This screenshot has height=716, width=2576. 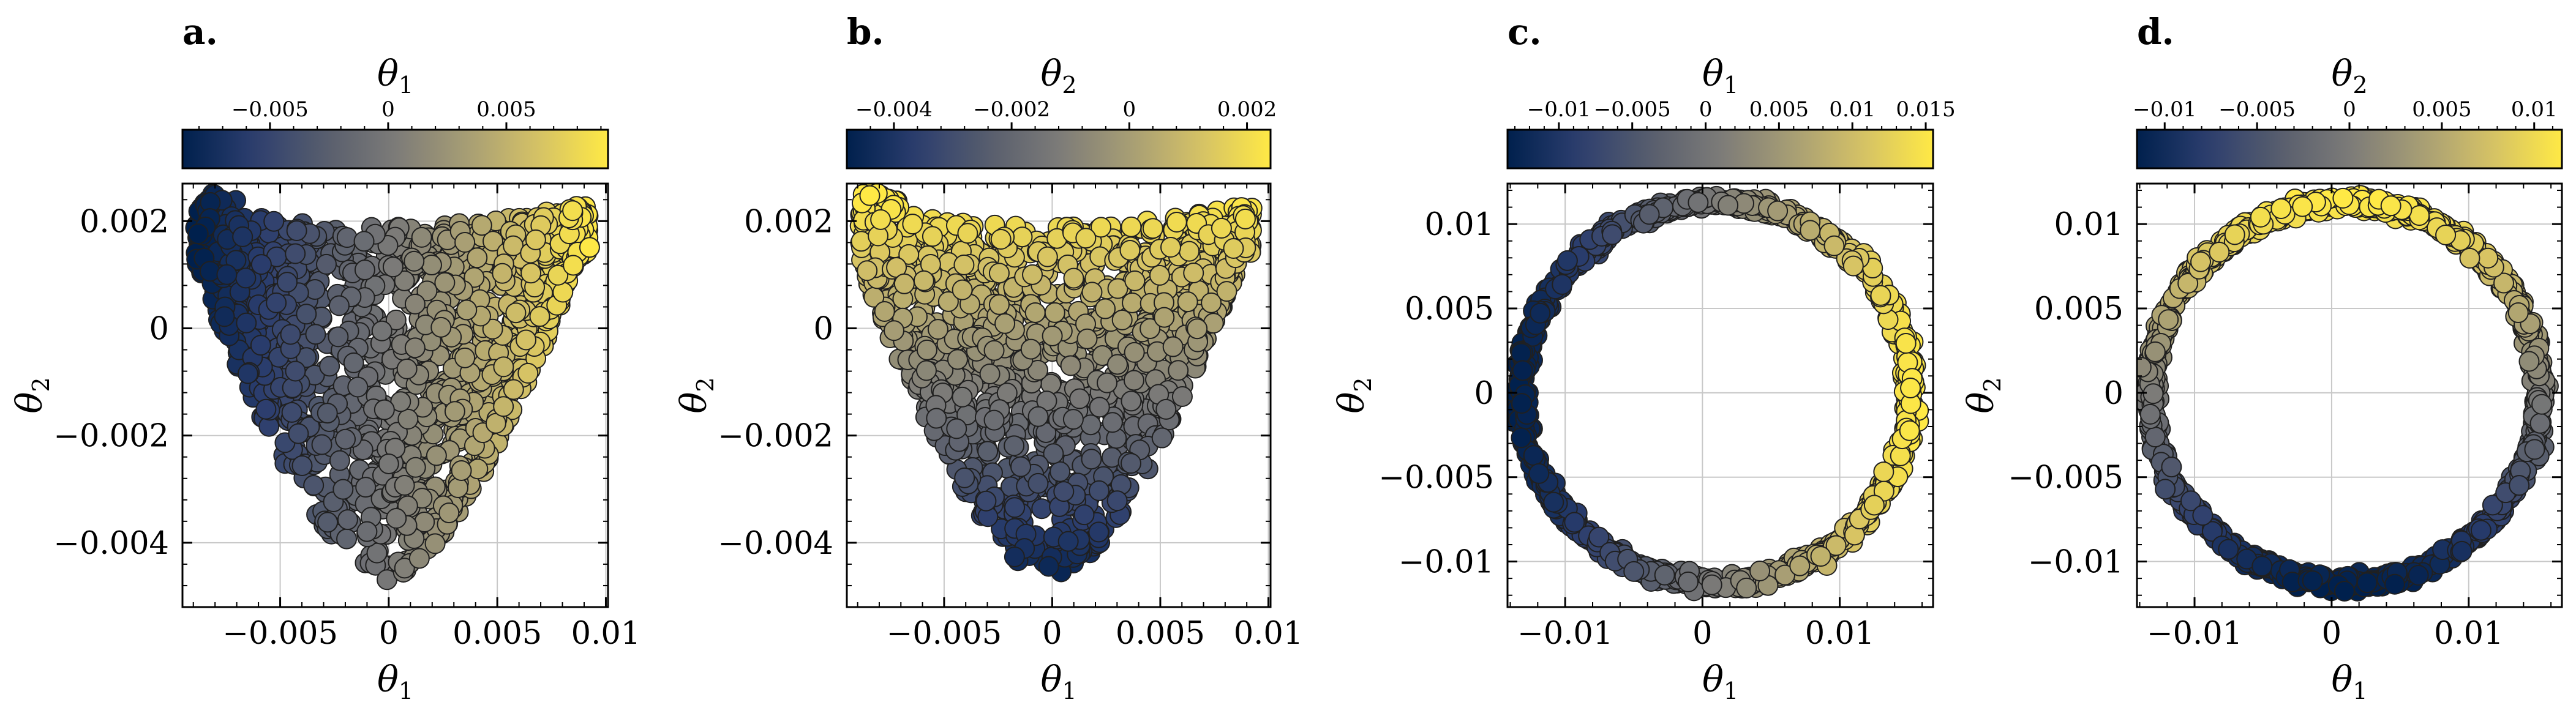 What do you see at coordinates (1436, 478) in the screenshot?
I see `y-tick-label: −0.005` at bounding box center [1436, 478].